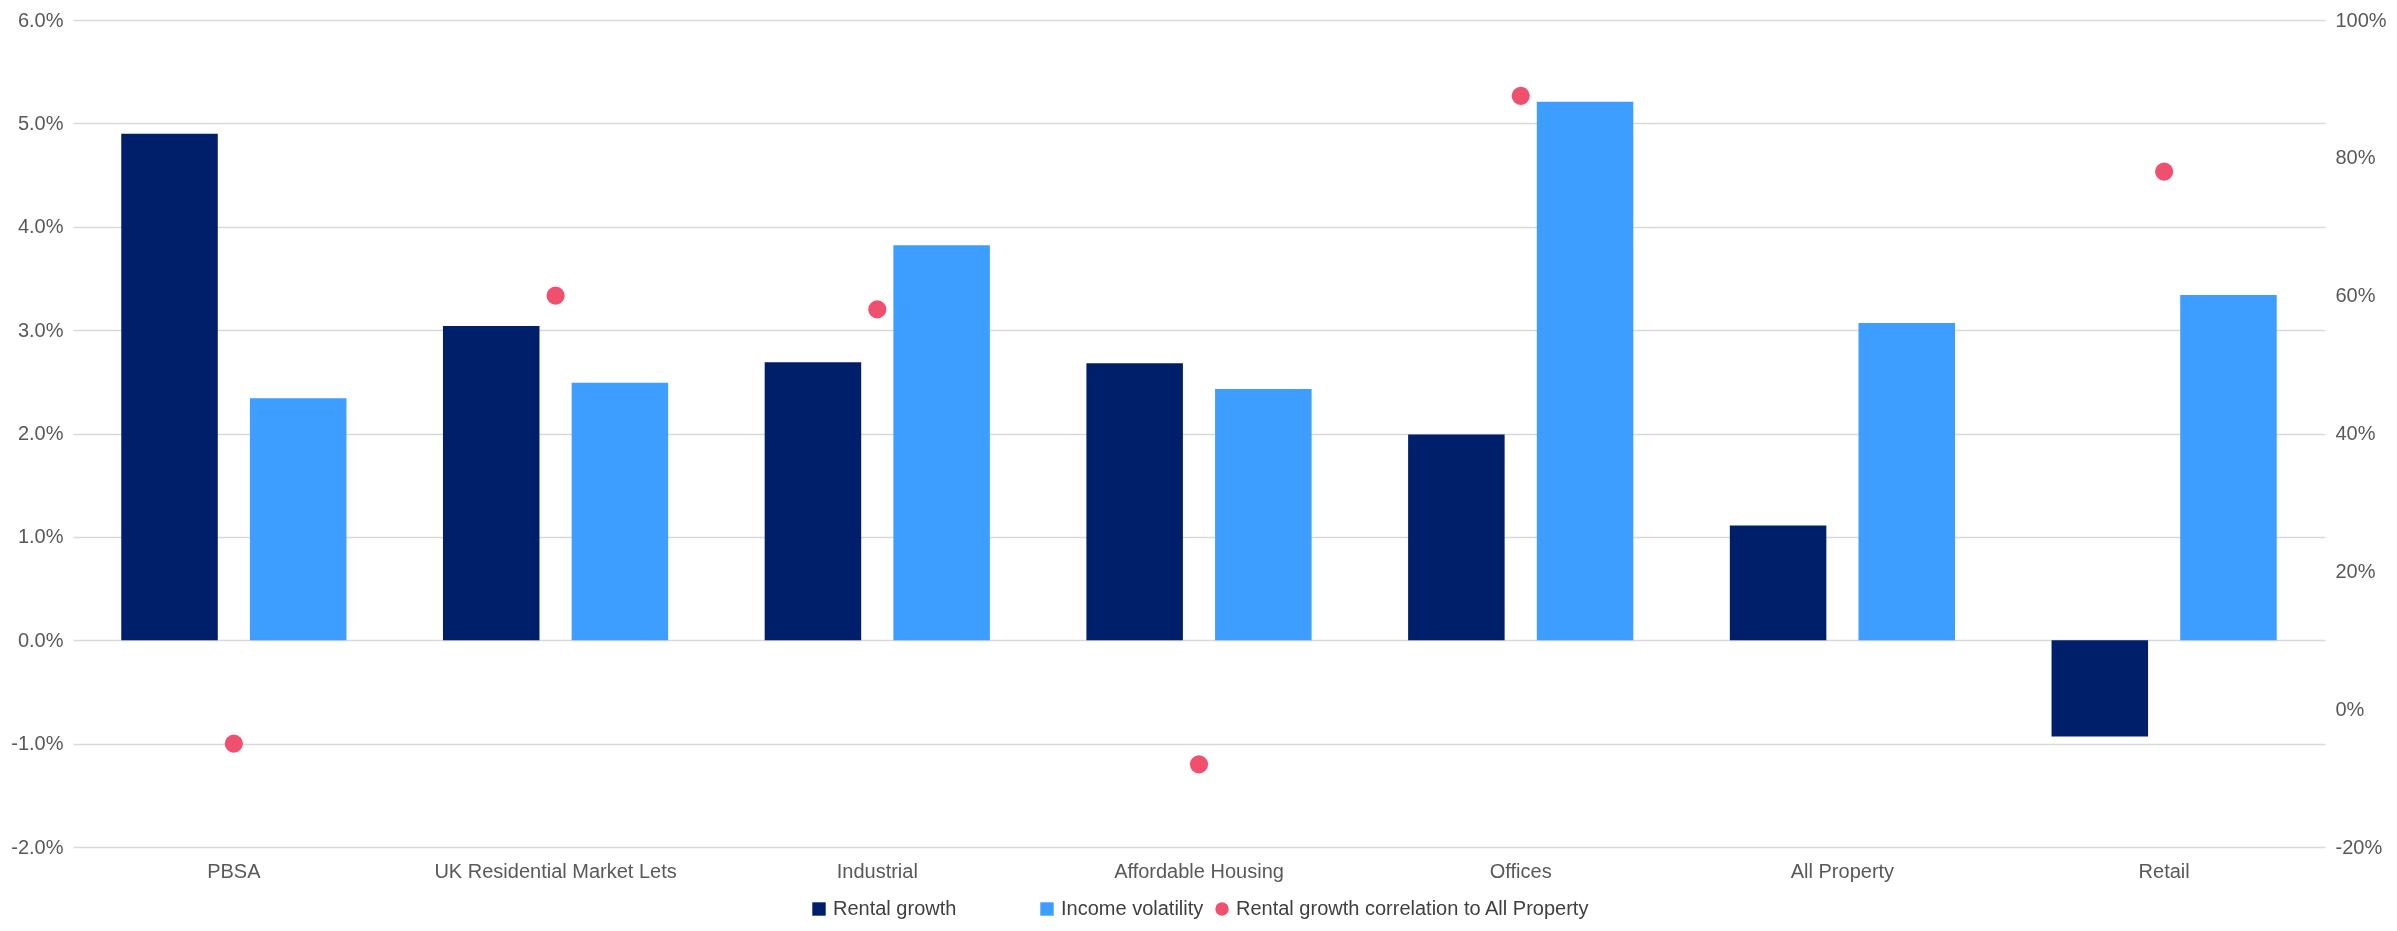 Image resolution: width=2397 pixels, height=931 pixels. Describe the element at coordinates (2164, 870) in the screenshot. I see `x-tick-label: Retail` at that location.